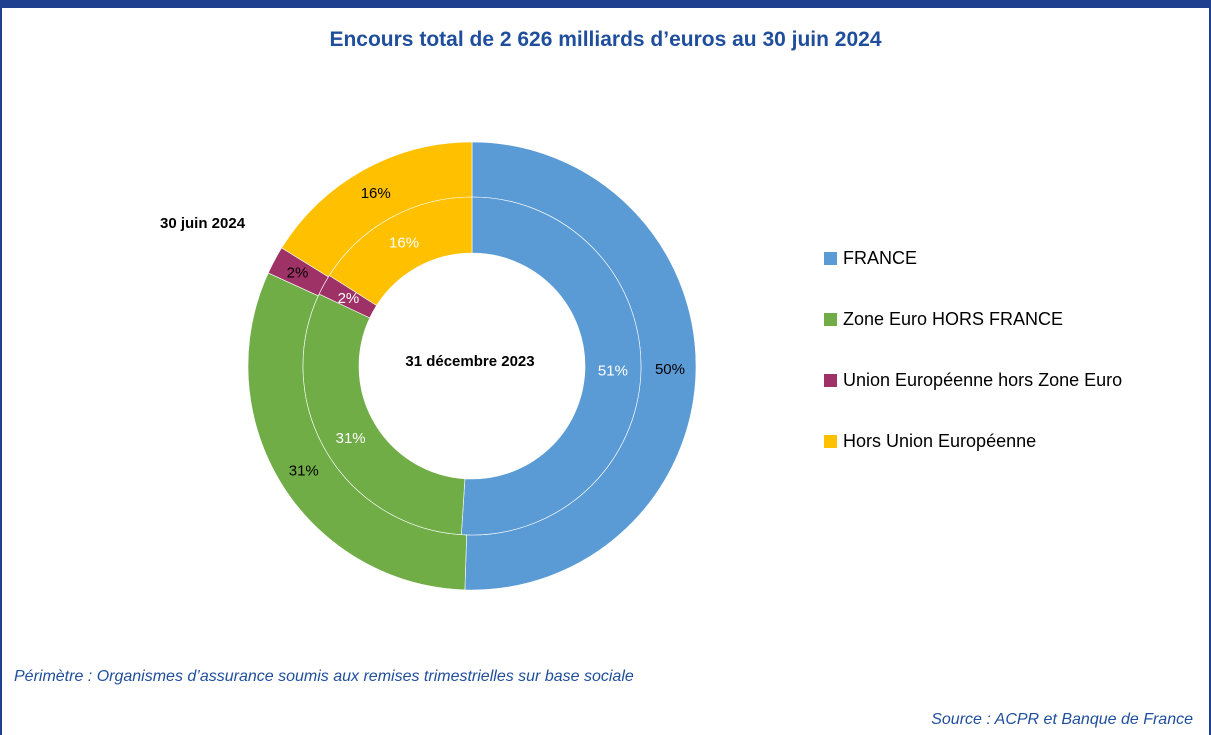  Describe the element at coordinates (203, 223) in the screenshot. I see `outer-ring-label: 30 juin 2024` at that location.